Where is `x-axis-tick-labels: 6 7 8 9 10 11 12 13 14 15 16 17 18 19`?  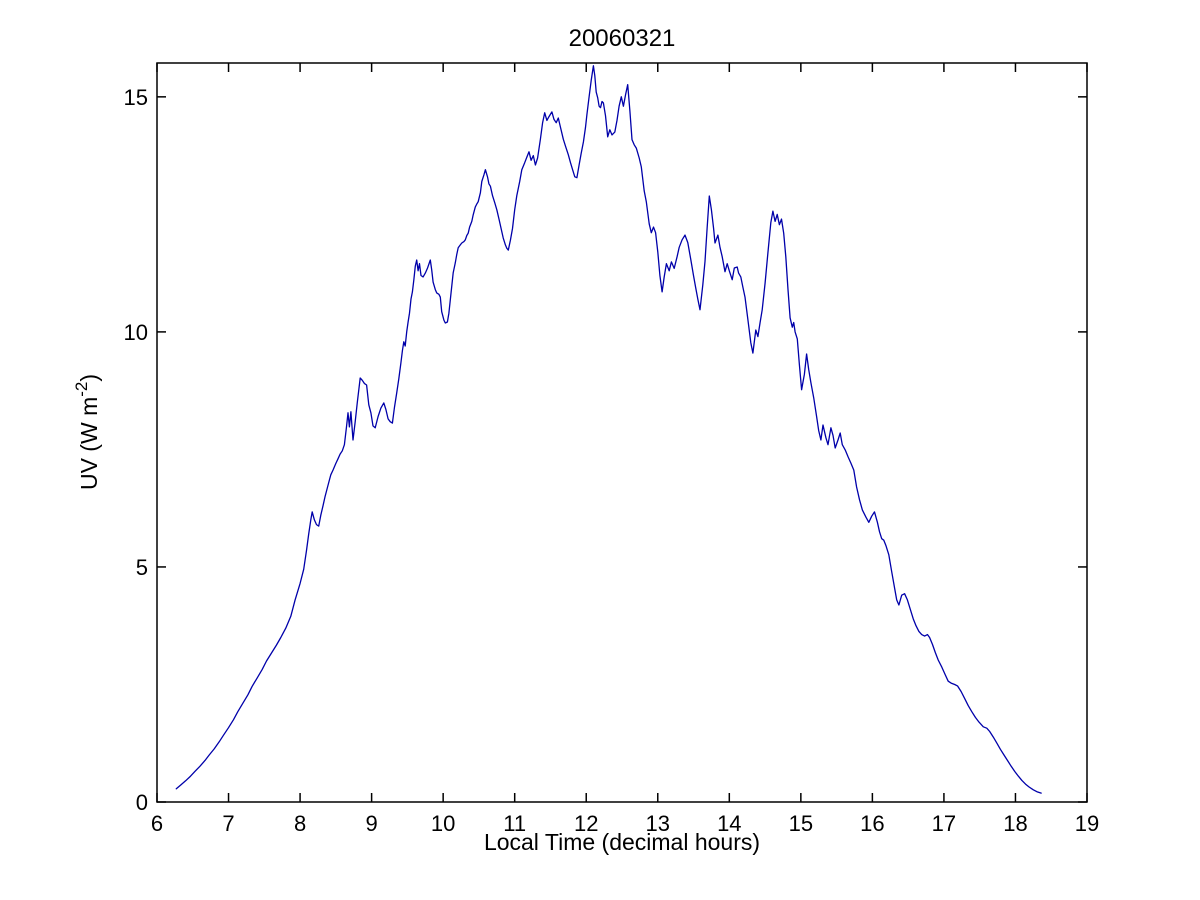
x-axis-tick-labels: 6 7 8 9 10 11 12 13 14 15 16 17 18 19 is located at coordinates (625, 823).